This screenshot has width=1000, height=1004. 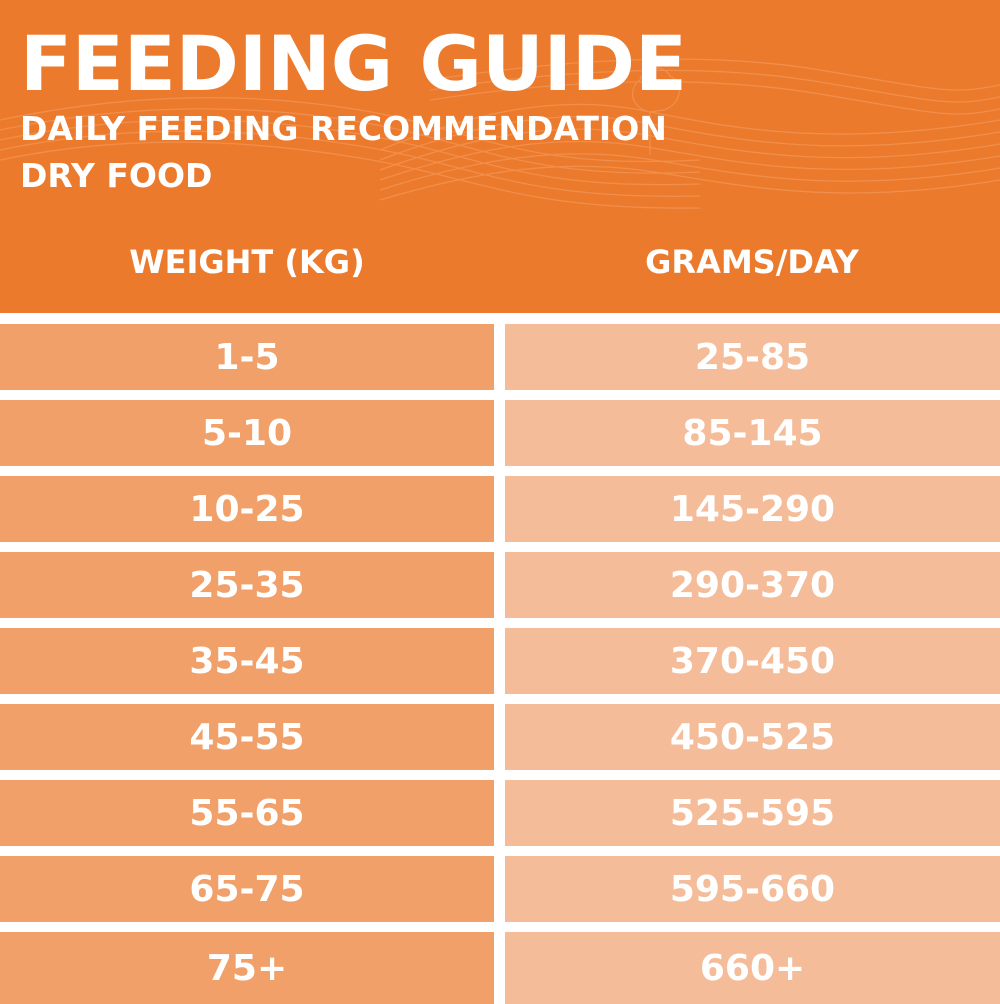 I want to click on grams-cell: 85-145, so click(x=752, y=433).